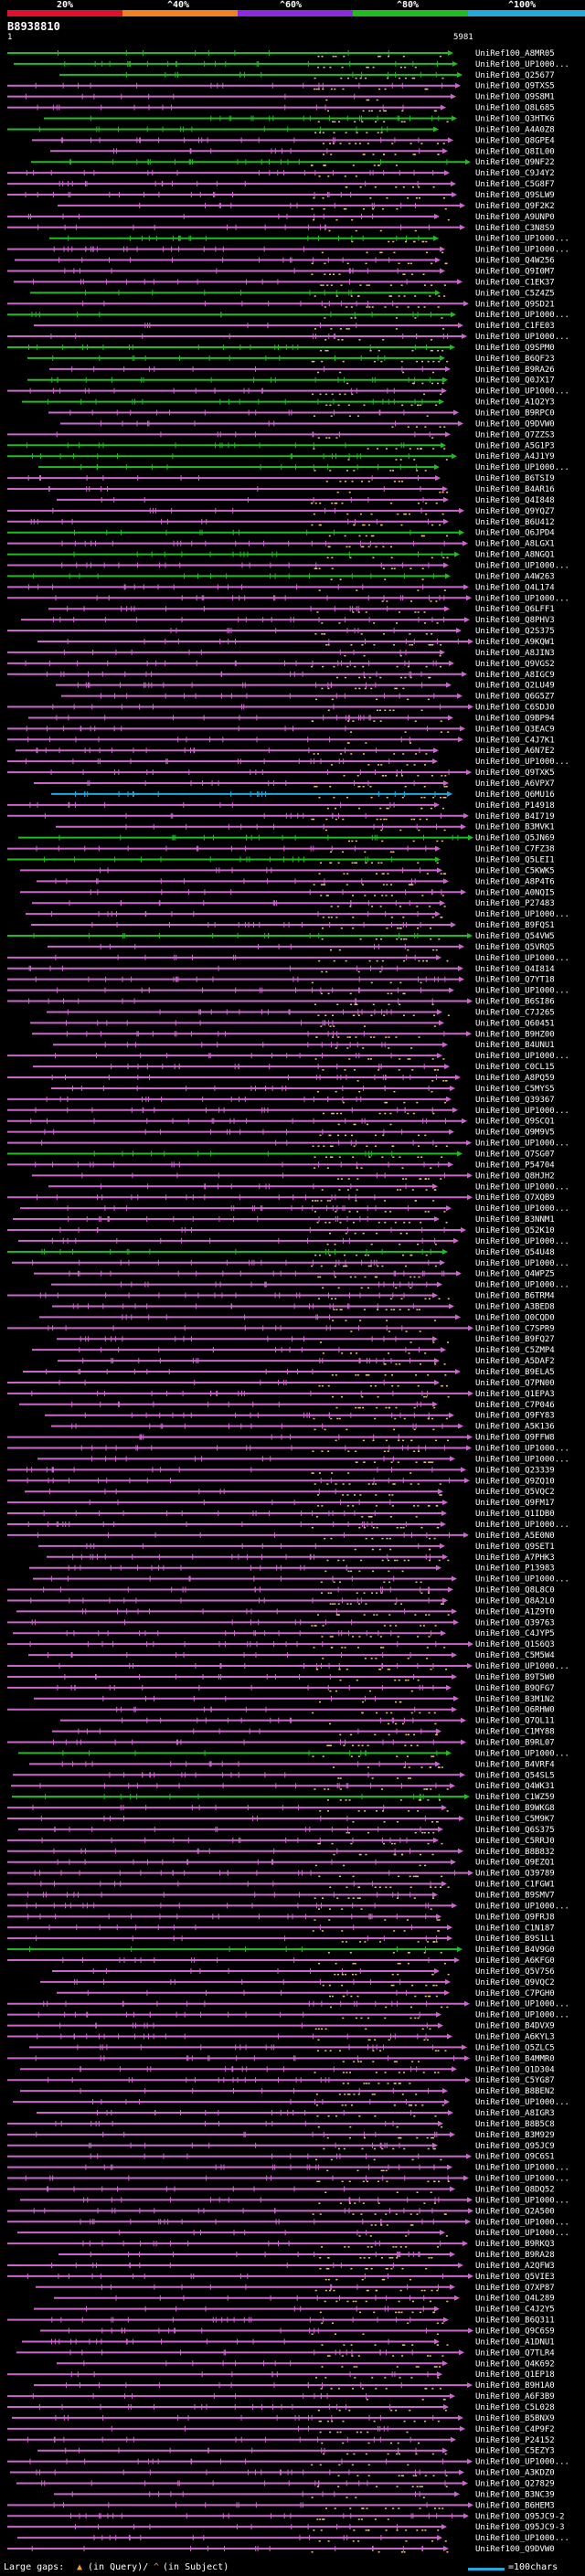 This screenshot has height=2576, width=585. I want to click on hit-label: UniRef100_B9FQ27, so click(515, 1339).